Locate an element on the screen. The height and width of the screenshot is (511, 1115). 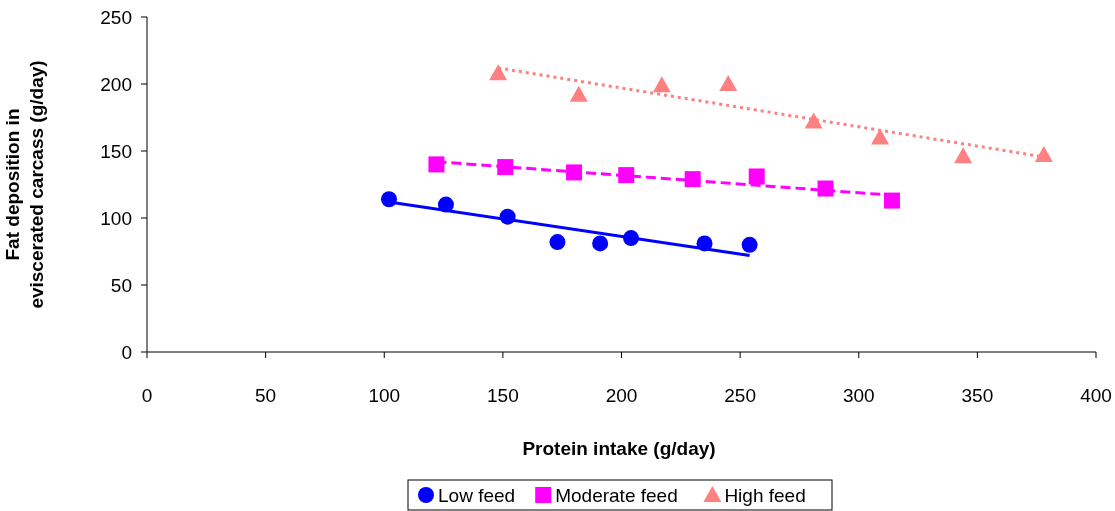
legend-label: Moderate feed is located at coordinates (616, 495).